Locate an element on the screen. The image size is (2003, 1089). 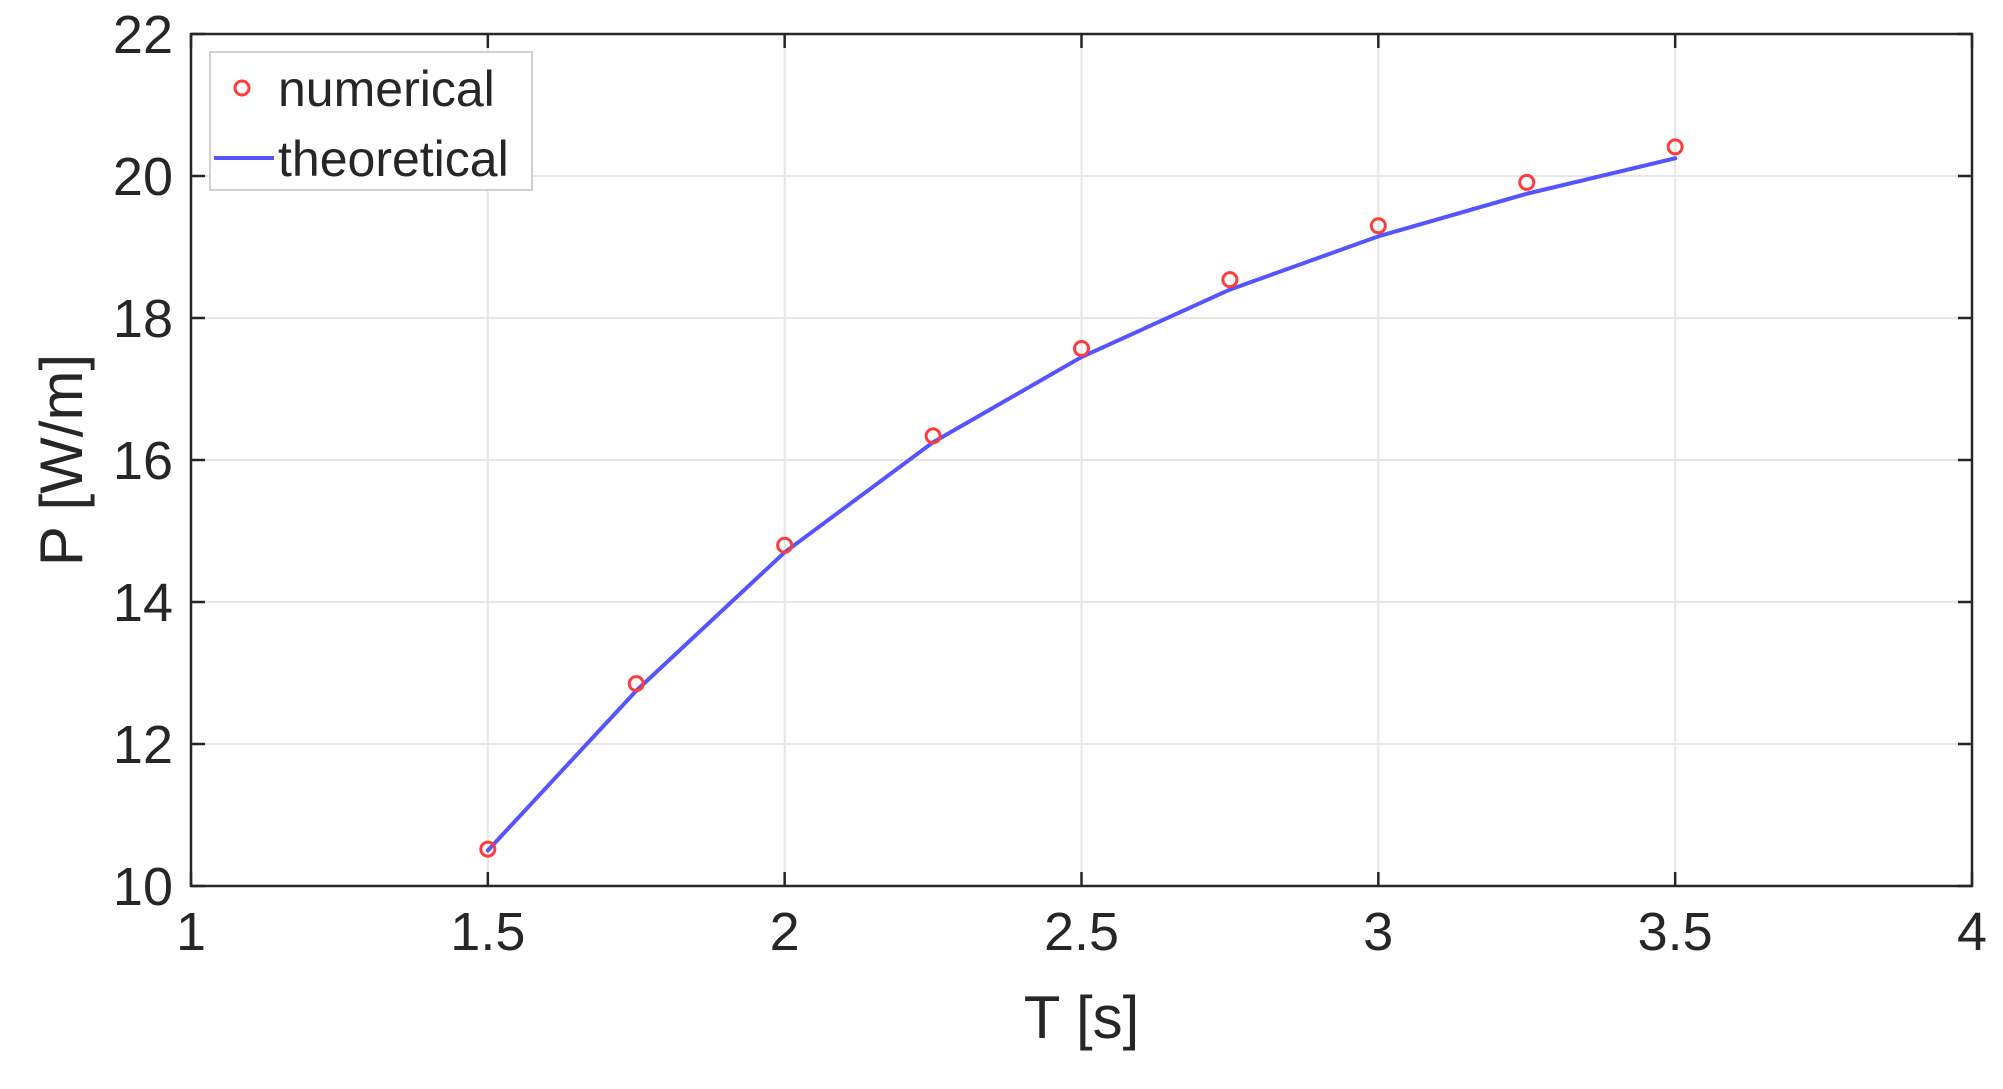
x-tick-label-1: 1.5 is located at coordinates (487, 932).